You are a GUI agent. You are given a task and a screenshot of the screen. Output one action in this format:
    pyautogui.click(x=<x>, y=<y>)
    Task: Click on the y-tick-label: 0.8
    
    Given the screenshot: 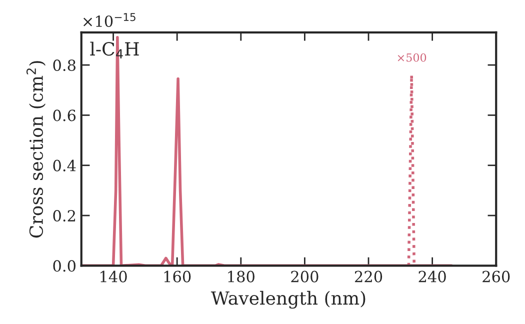 What is the action you would take?
    pyautogui.click(x=64, y=65)
    